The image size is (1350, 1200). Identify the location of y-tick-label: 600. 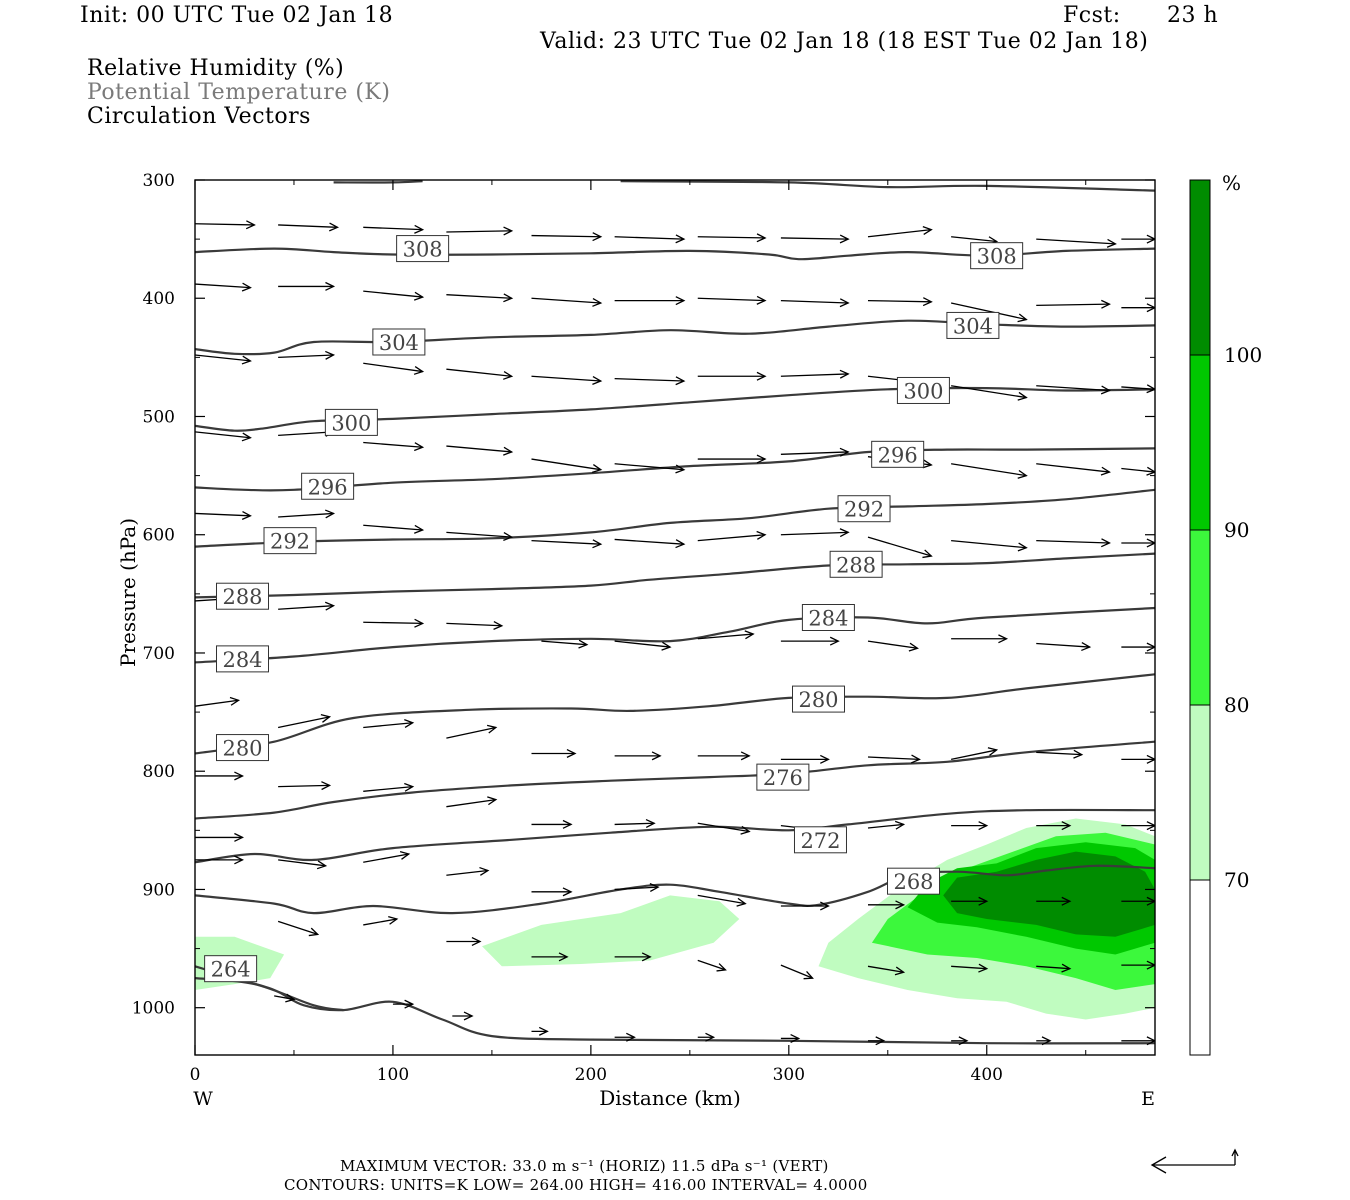
(159, 536).